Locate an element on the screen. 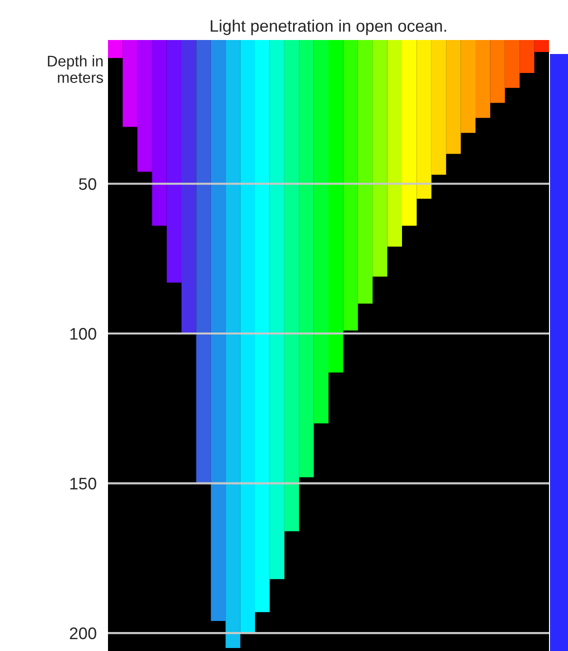  y-tick-label: 150 is located at coordinates (83, 484).